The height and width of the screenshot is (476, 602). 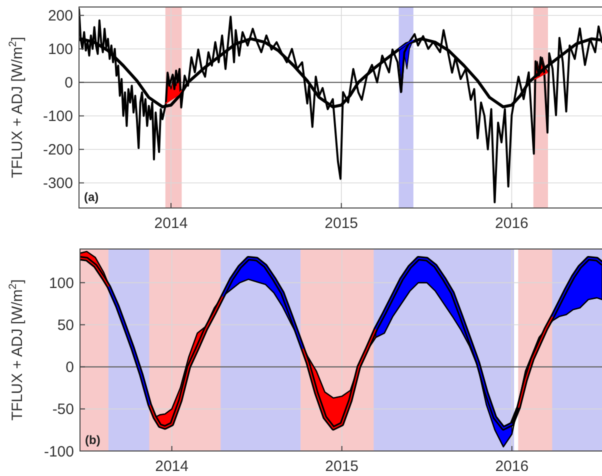 What do you see at coordinates (92, 440) in the screenshot?
I see `annotation: (b)` at bounding box center [92, 440].